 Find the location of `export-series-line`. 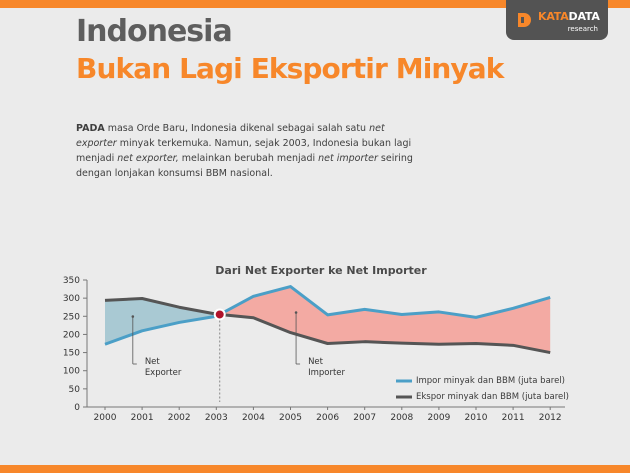

export-series-line is located at coordinates (327, 326).